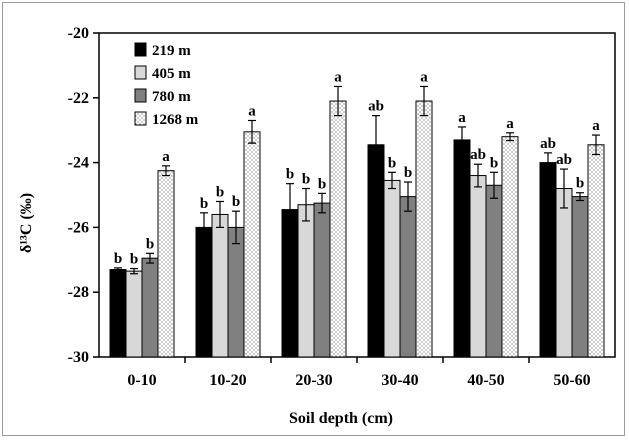 The width and height of the screenshot is (629, 442). I want to click on legend: 219 m 405 m 780 m 1268 m, so click(166, 85).